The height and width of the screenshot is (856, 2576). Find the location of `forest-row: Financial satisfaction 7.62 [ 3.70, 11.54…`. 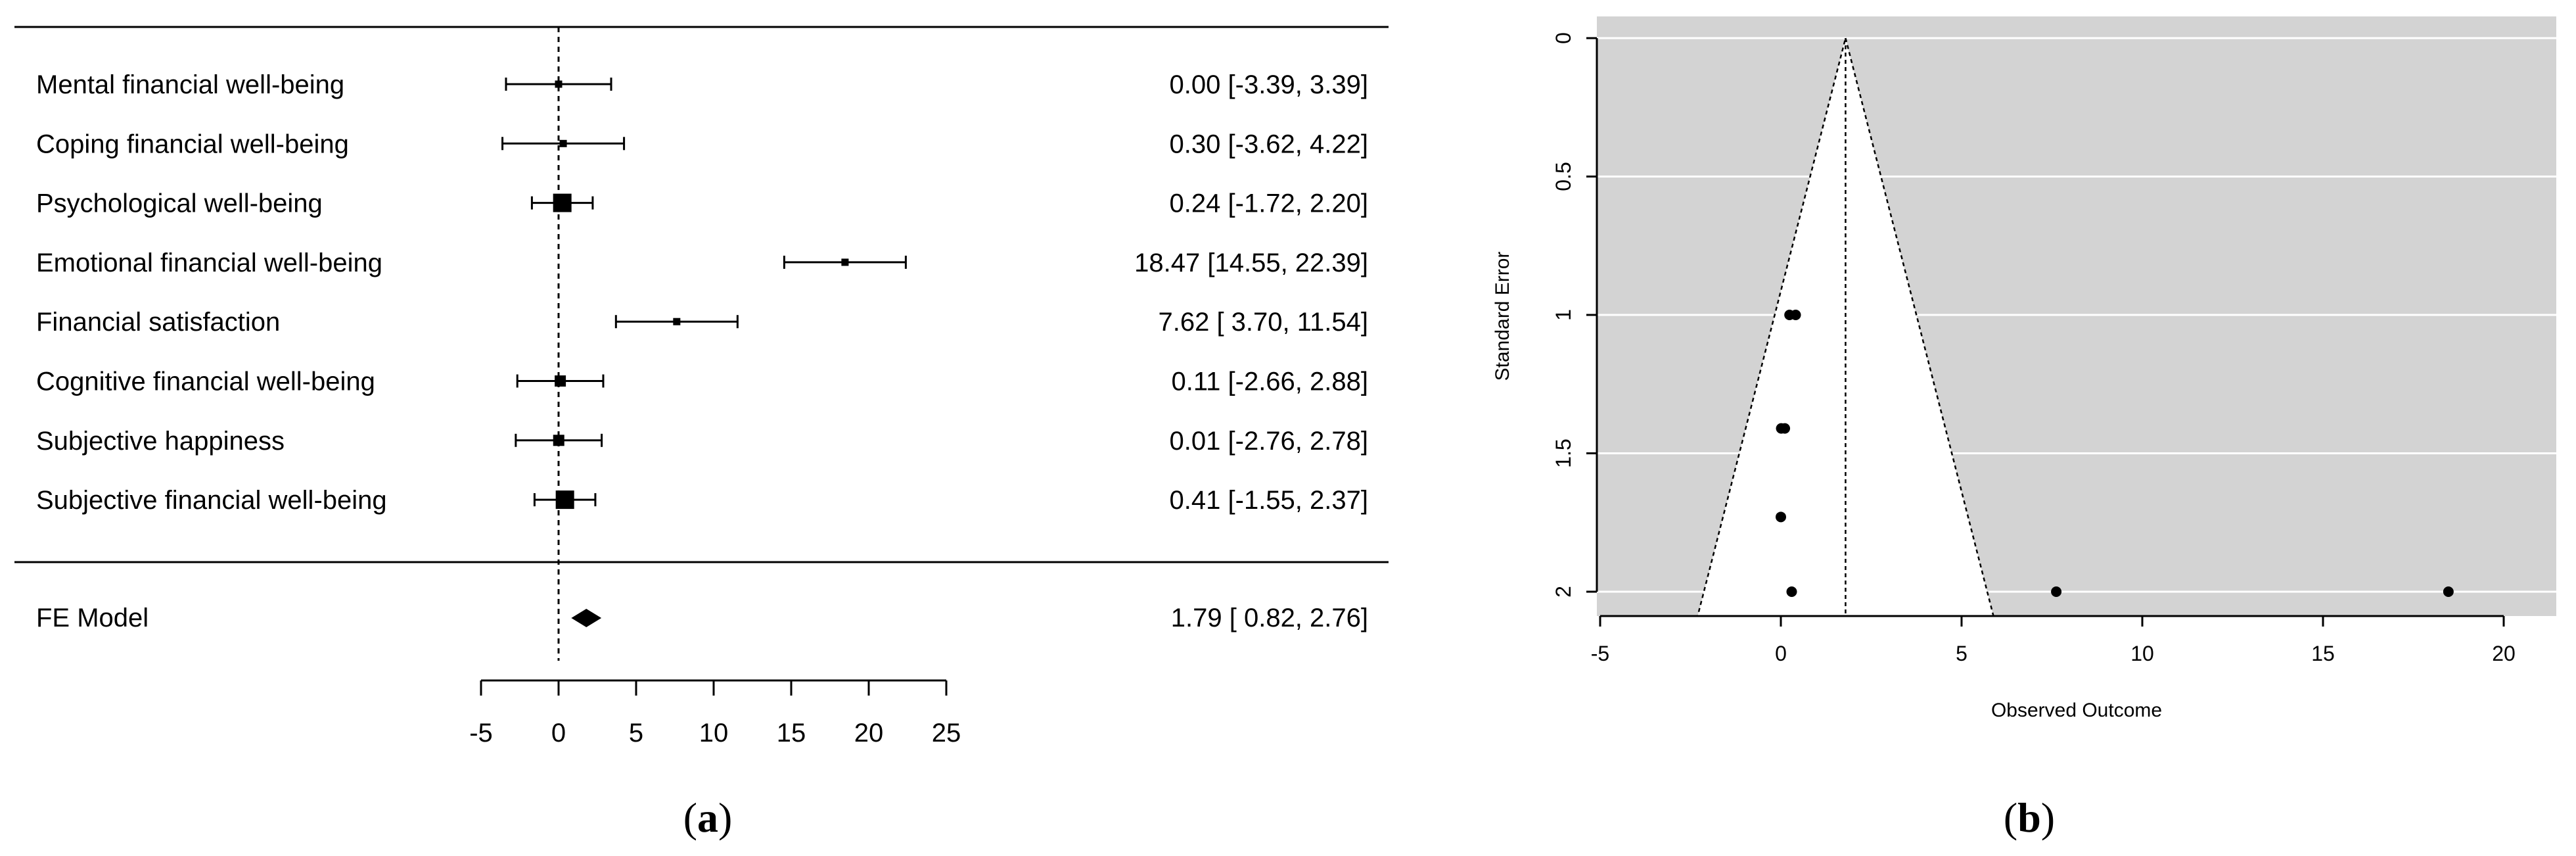

forest-row: Financial satisfaction 7.62 [ 3.70, 11.54… is located at coordinates (702, 322).